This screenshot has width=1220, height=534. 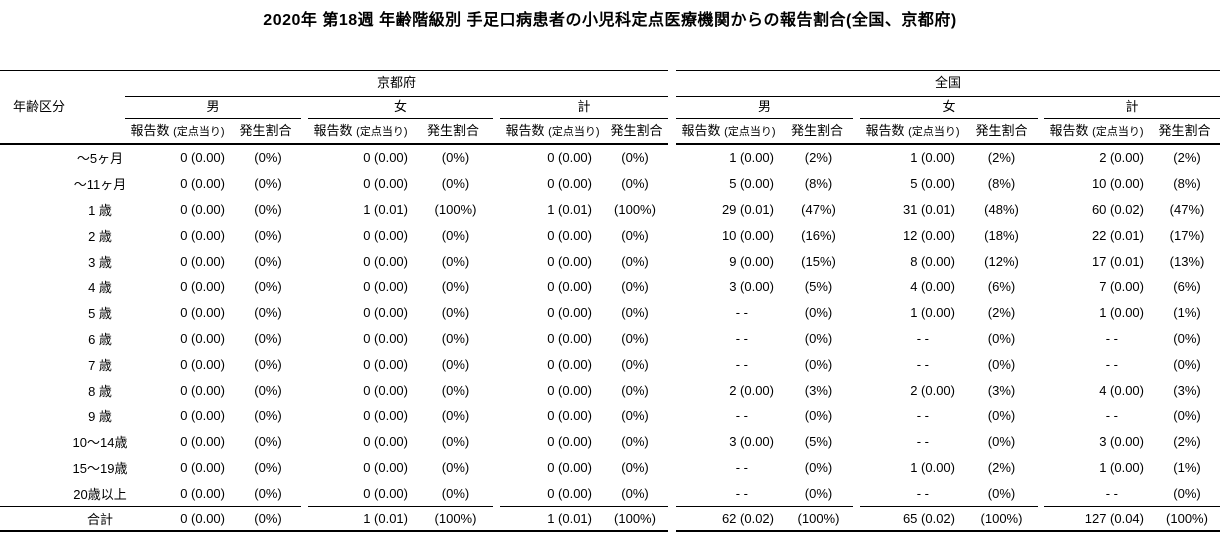 What do you see at coordinates (1132, 506) in the screenshot?
I see `rule-total-seg6` at bounding box center [1132, 506].